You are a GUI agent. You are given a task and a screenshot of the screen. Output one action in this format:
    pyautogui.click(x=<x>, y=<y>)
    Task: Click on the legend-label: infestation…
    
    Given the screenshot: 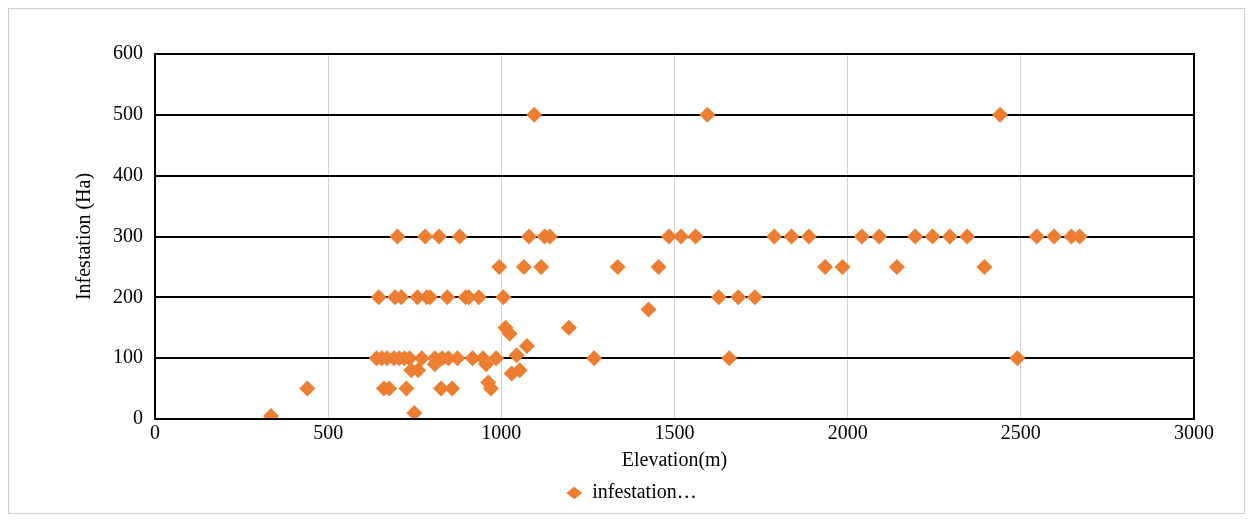 What is the action you would take?
    pyautogui.click(x=644, y=491)
    